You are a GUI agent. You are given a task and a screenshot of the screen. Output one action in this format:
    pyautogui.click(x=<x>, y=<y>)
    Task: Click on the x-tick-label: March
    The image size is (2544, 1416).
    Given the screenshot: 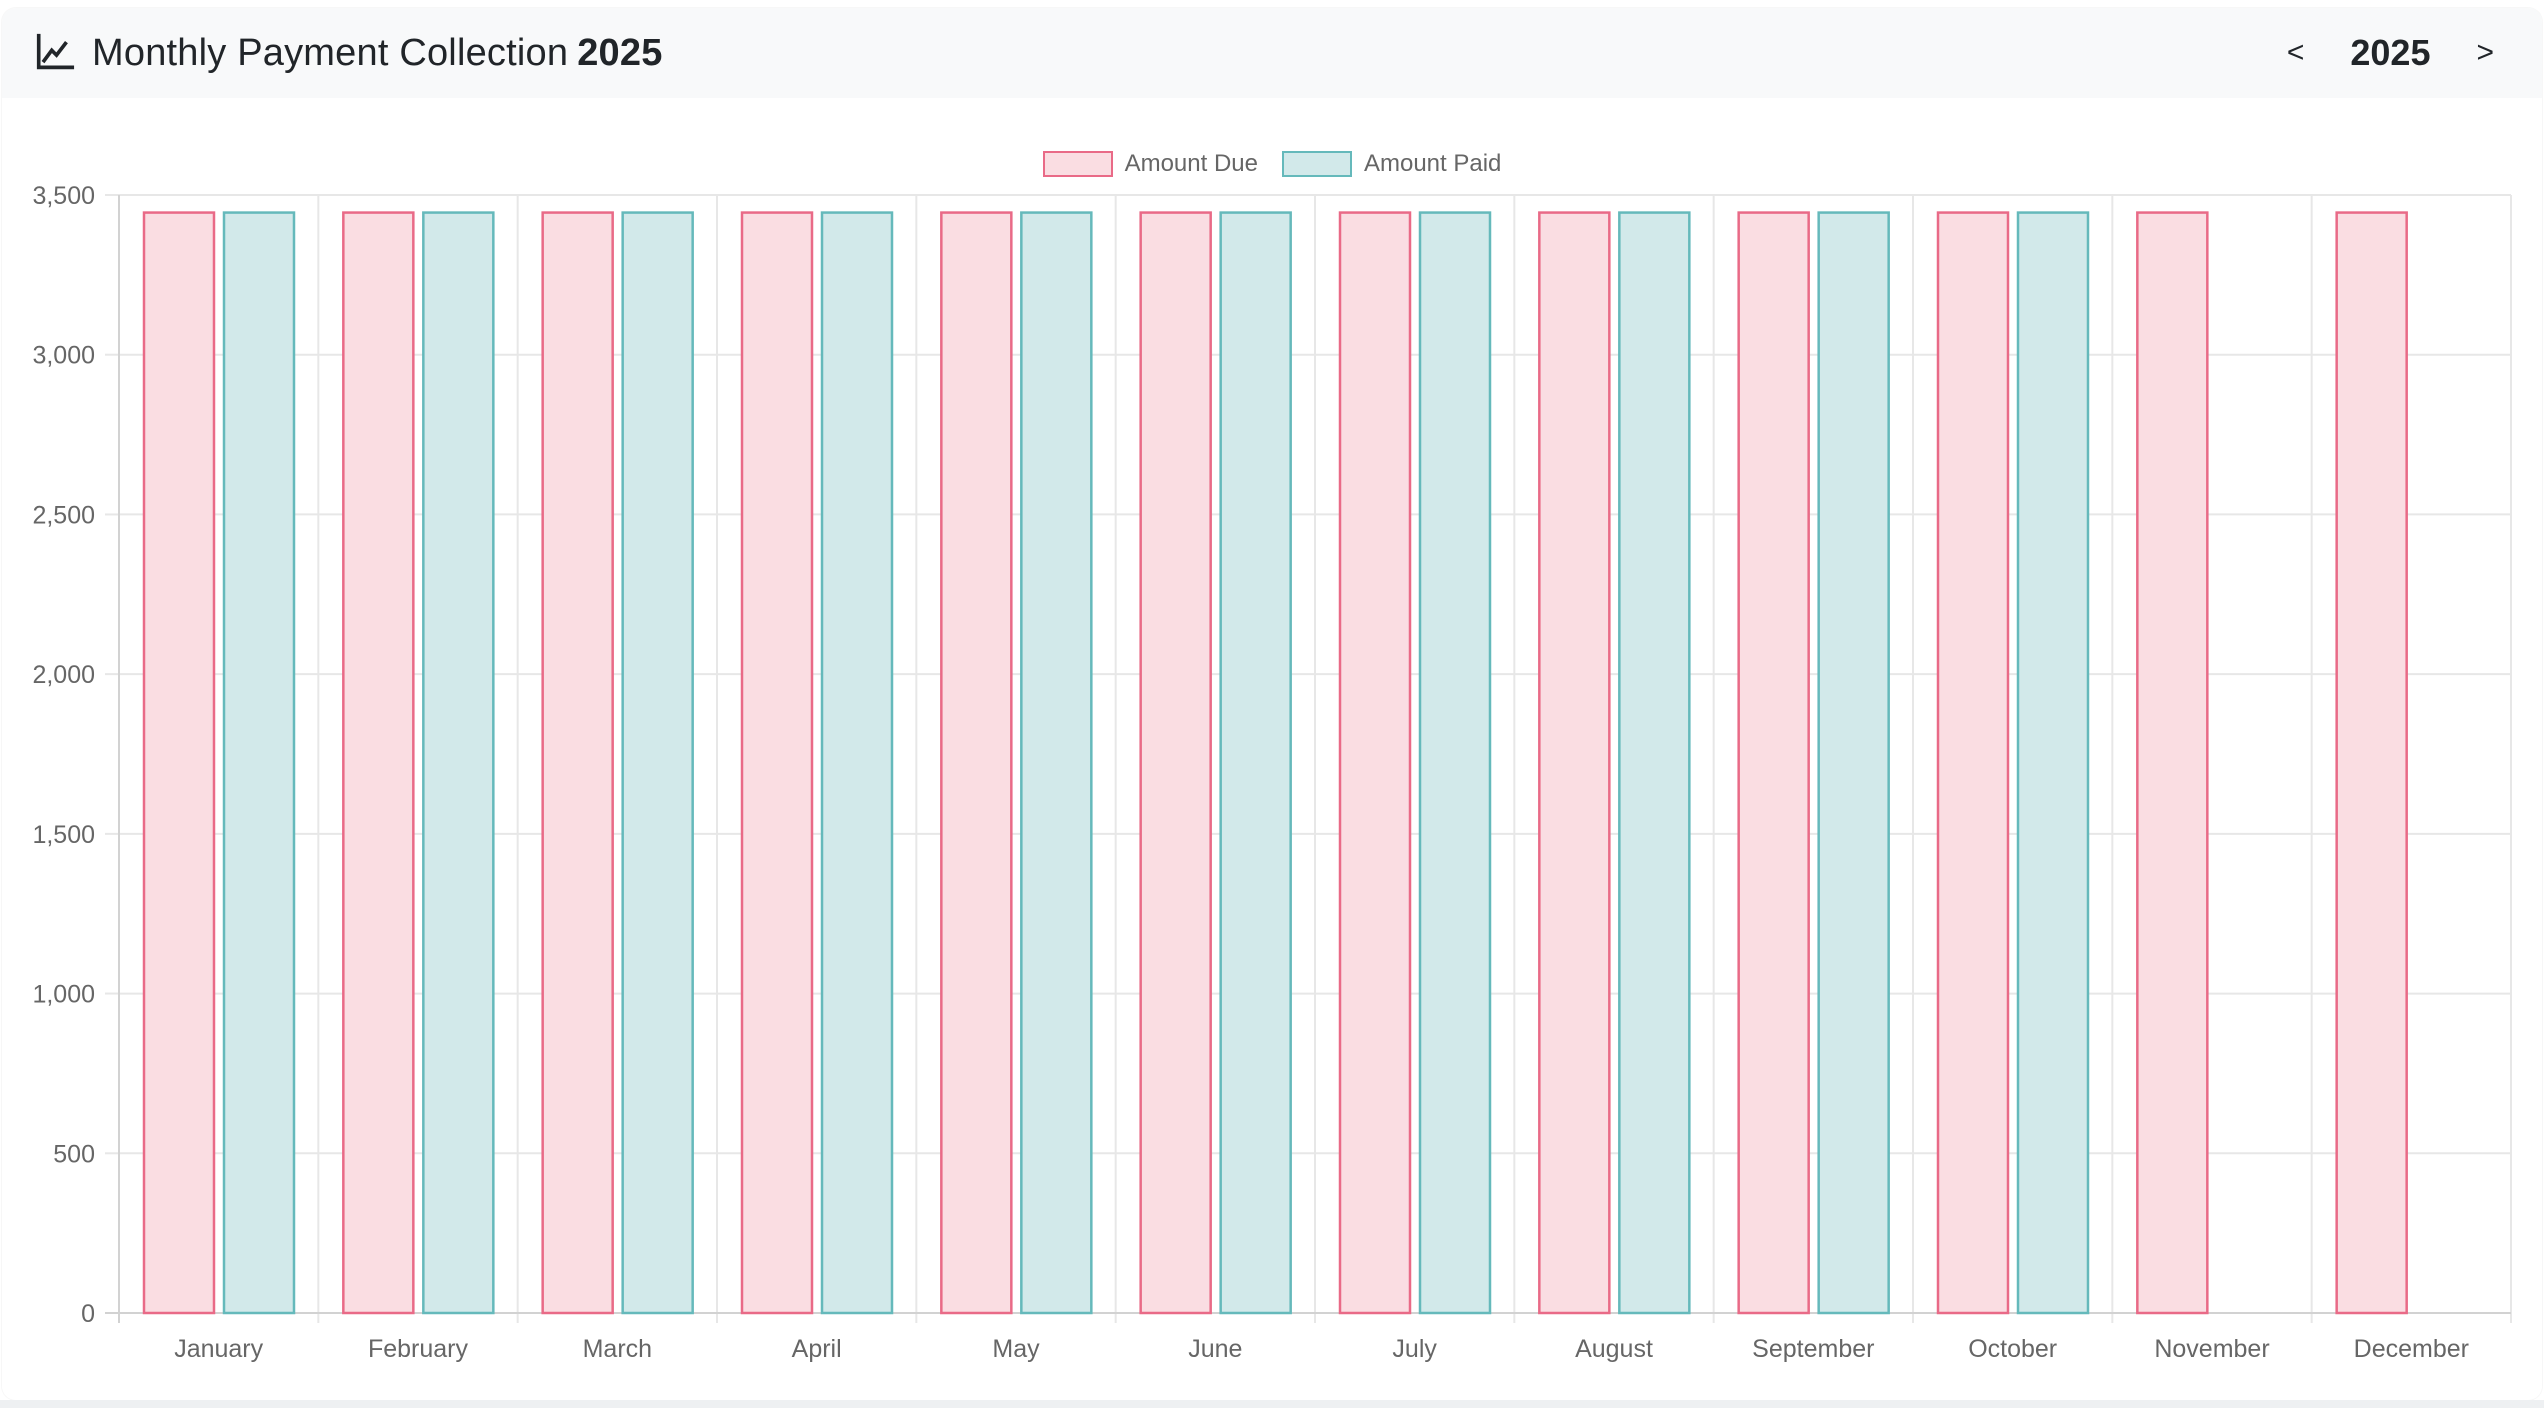 What is the action you would take?
    pyautogui.click(x=617, y=1349)
    